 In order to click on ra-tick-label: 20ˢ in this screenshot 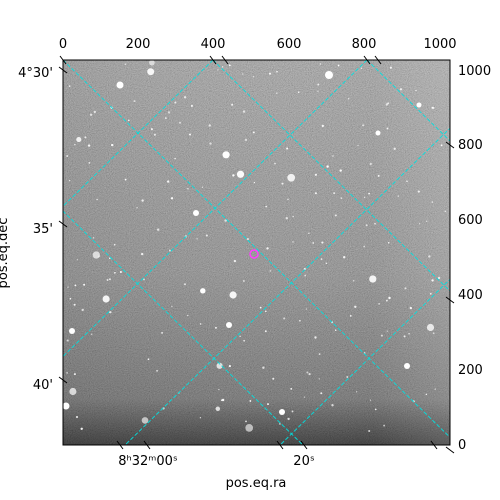, I will do `click(304, 461)`.